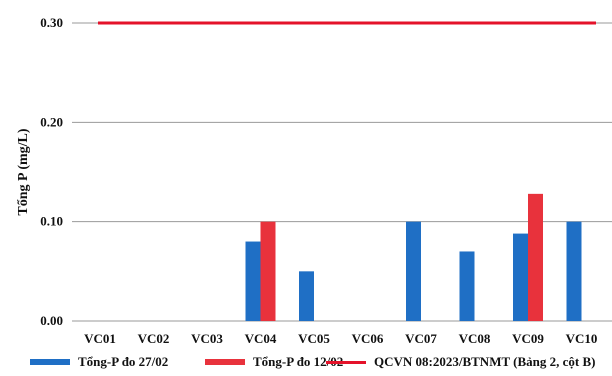 The width and height of the screenshot is (612, 376). I want to click on legend-label: QCVN 08:2023/BTNMT (Bảng 2, cột B), so click(485, 361).